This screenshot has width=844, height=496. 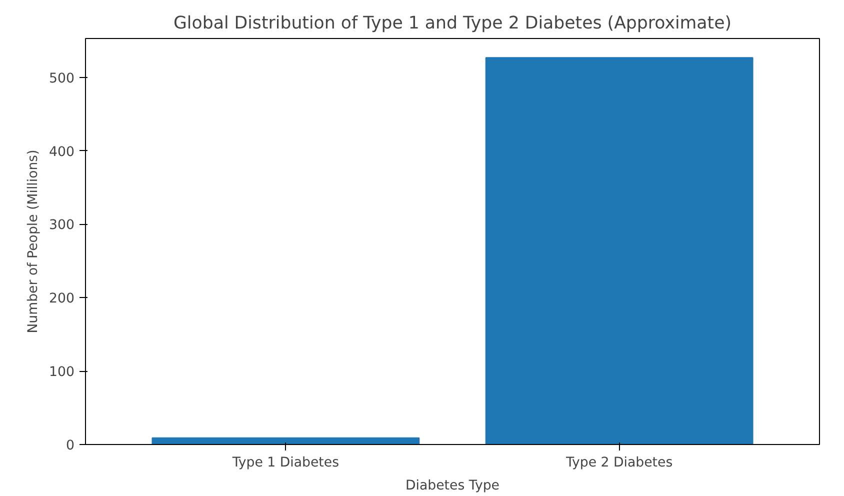 What do you see at coordinates (452, 486) in the screenshot?
I see `x-axis-title: Diabetes Type` at bounding box center [452, 486].